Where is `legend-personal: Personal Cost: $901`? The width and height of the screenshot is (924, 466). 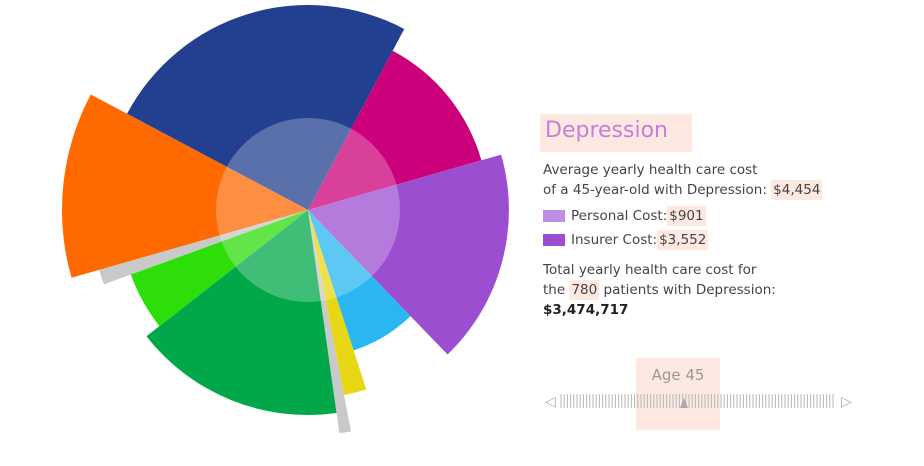
legend-personal: Personal Cost: $901 is located at coordinates (624, 216).